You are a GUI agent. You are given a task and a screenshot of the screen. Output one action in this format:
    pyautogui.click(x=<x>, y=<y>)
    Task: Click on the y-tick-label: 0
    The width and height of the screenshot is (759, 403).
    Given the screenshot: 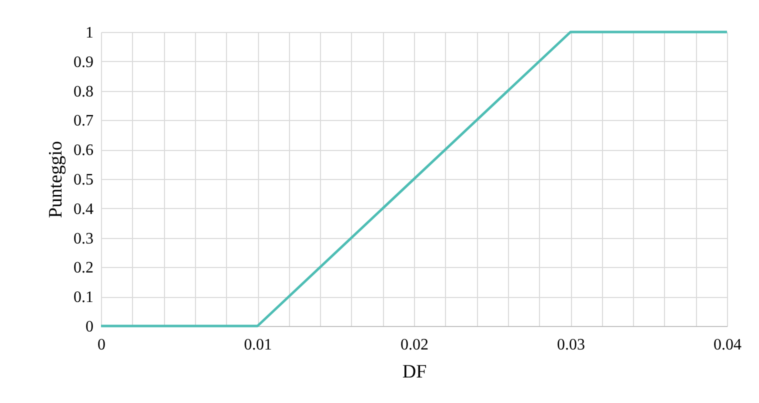 What is the action you would take?
    pyautogui.click(x=90, y=327)
    